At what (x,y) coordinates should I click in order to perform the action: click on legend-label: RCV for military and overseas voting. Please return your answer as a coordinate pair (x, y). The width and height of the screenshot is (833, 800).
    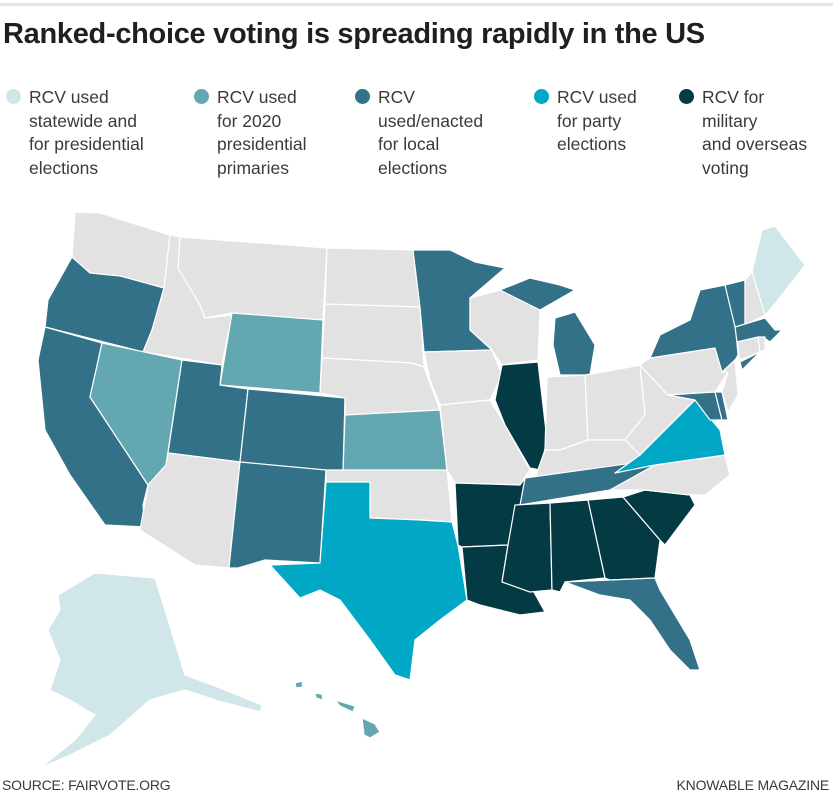
    Looking at the image, I should click on (755, 132).